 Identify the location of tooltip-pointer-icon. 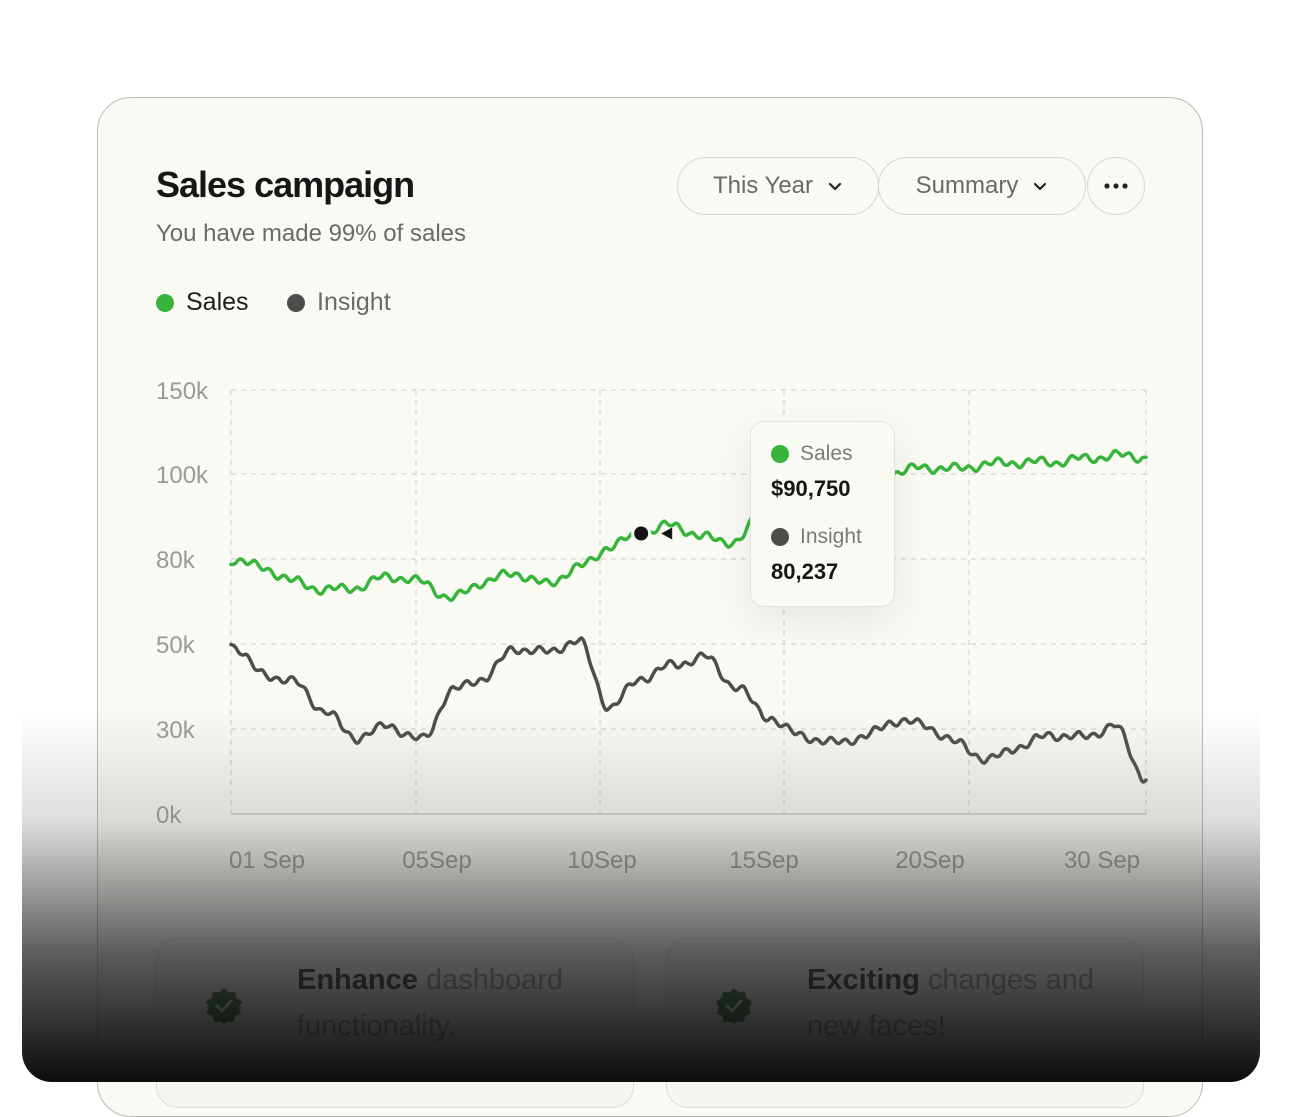
(667, 533).